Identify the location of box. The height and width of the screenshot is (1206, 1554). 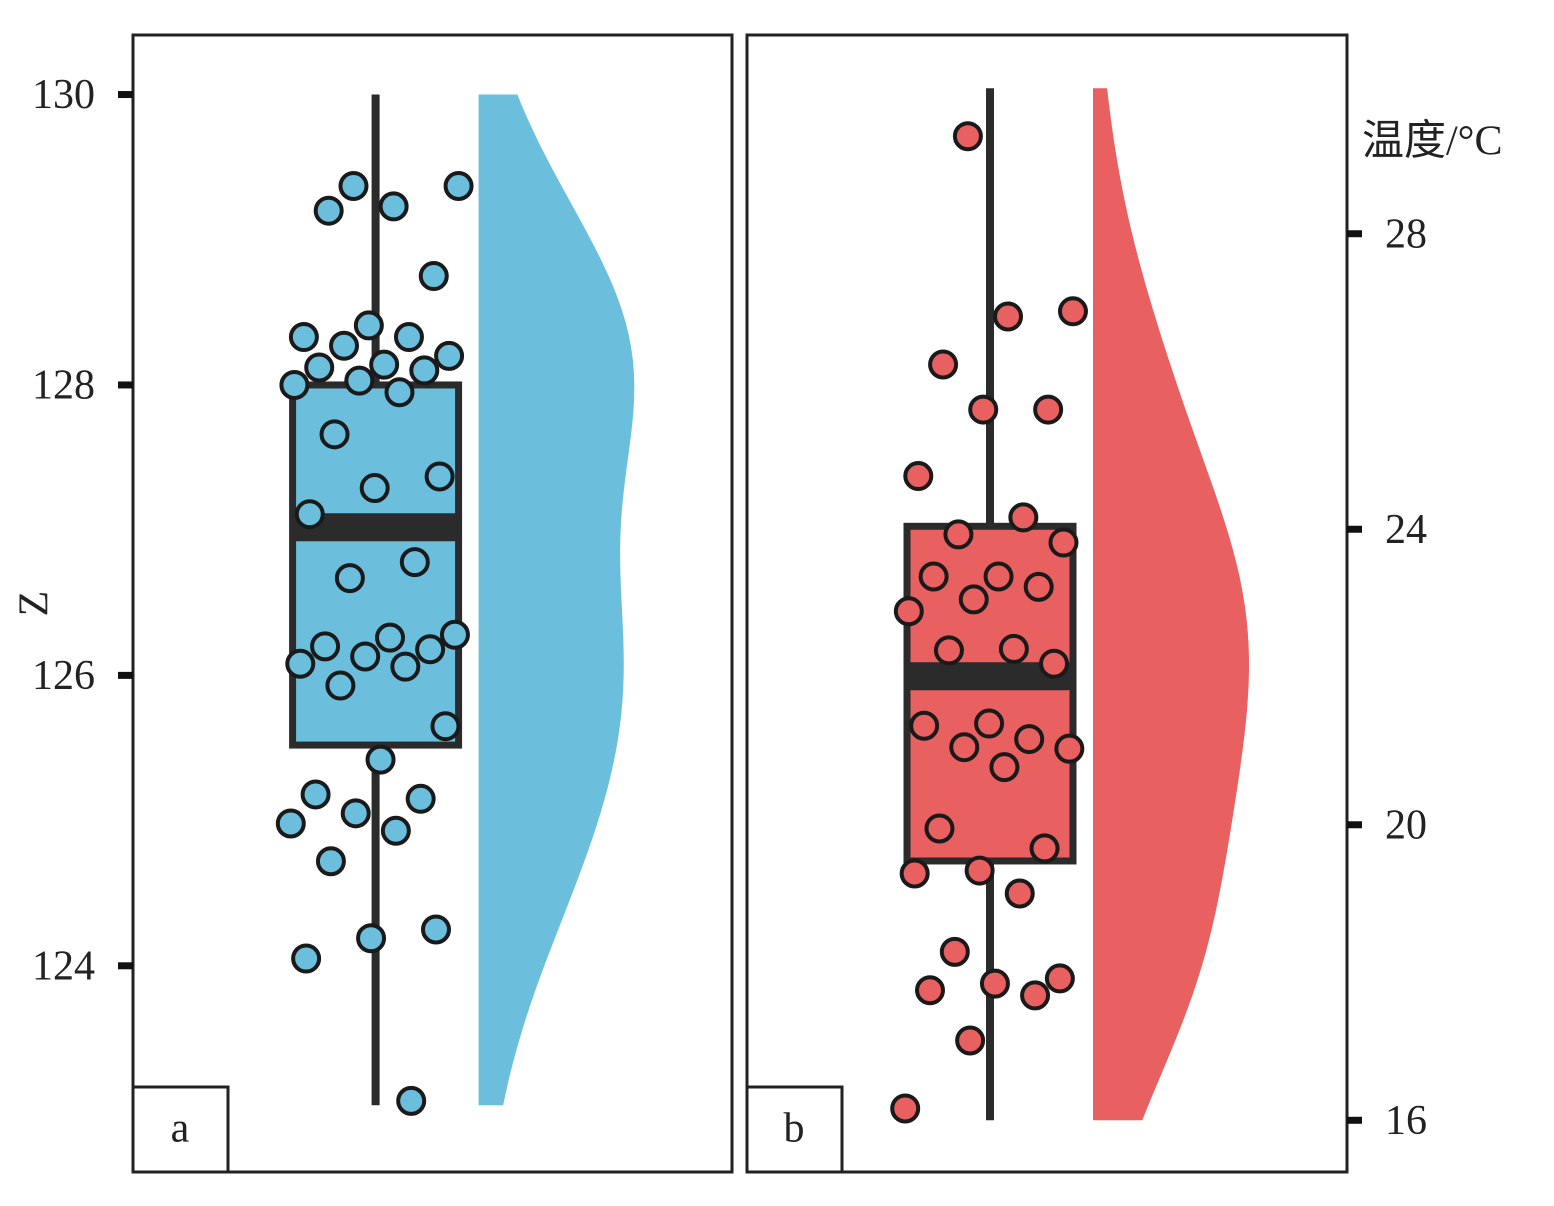
(376, 565).